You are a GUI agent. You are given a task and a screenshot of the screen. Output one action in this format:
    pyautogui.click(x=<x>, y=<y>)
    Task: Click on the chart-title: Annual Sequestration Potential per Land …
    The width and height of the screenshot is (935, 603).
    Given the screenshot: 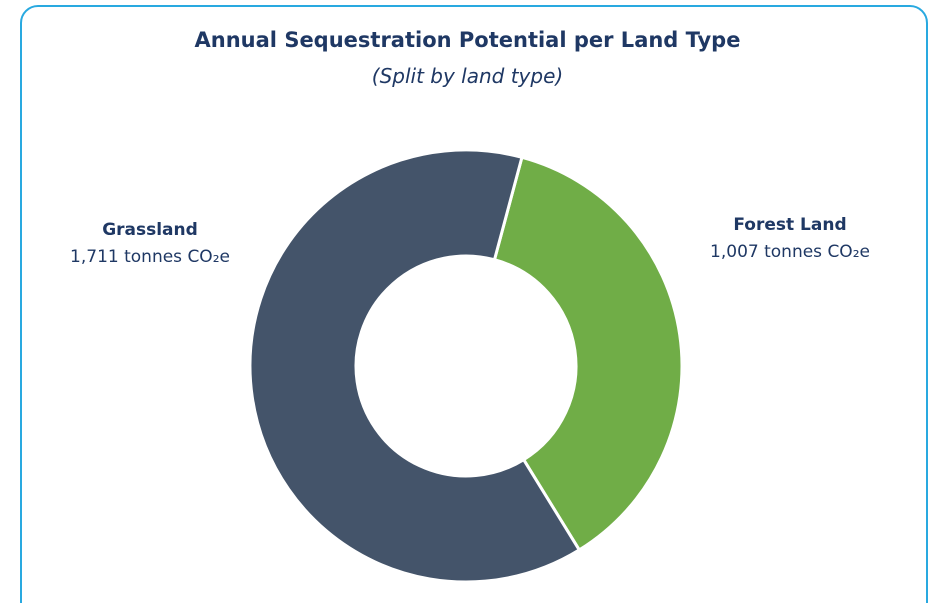 What is the action you would take?
    pyautogui.click(x=467, y=40)
    